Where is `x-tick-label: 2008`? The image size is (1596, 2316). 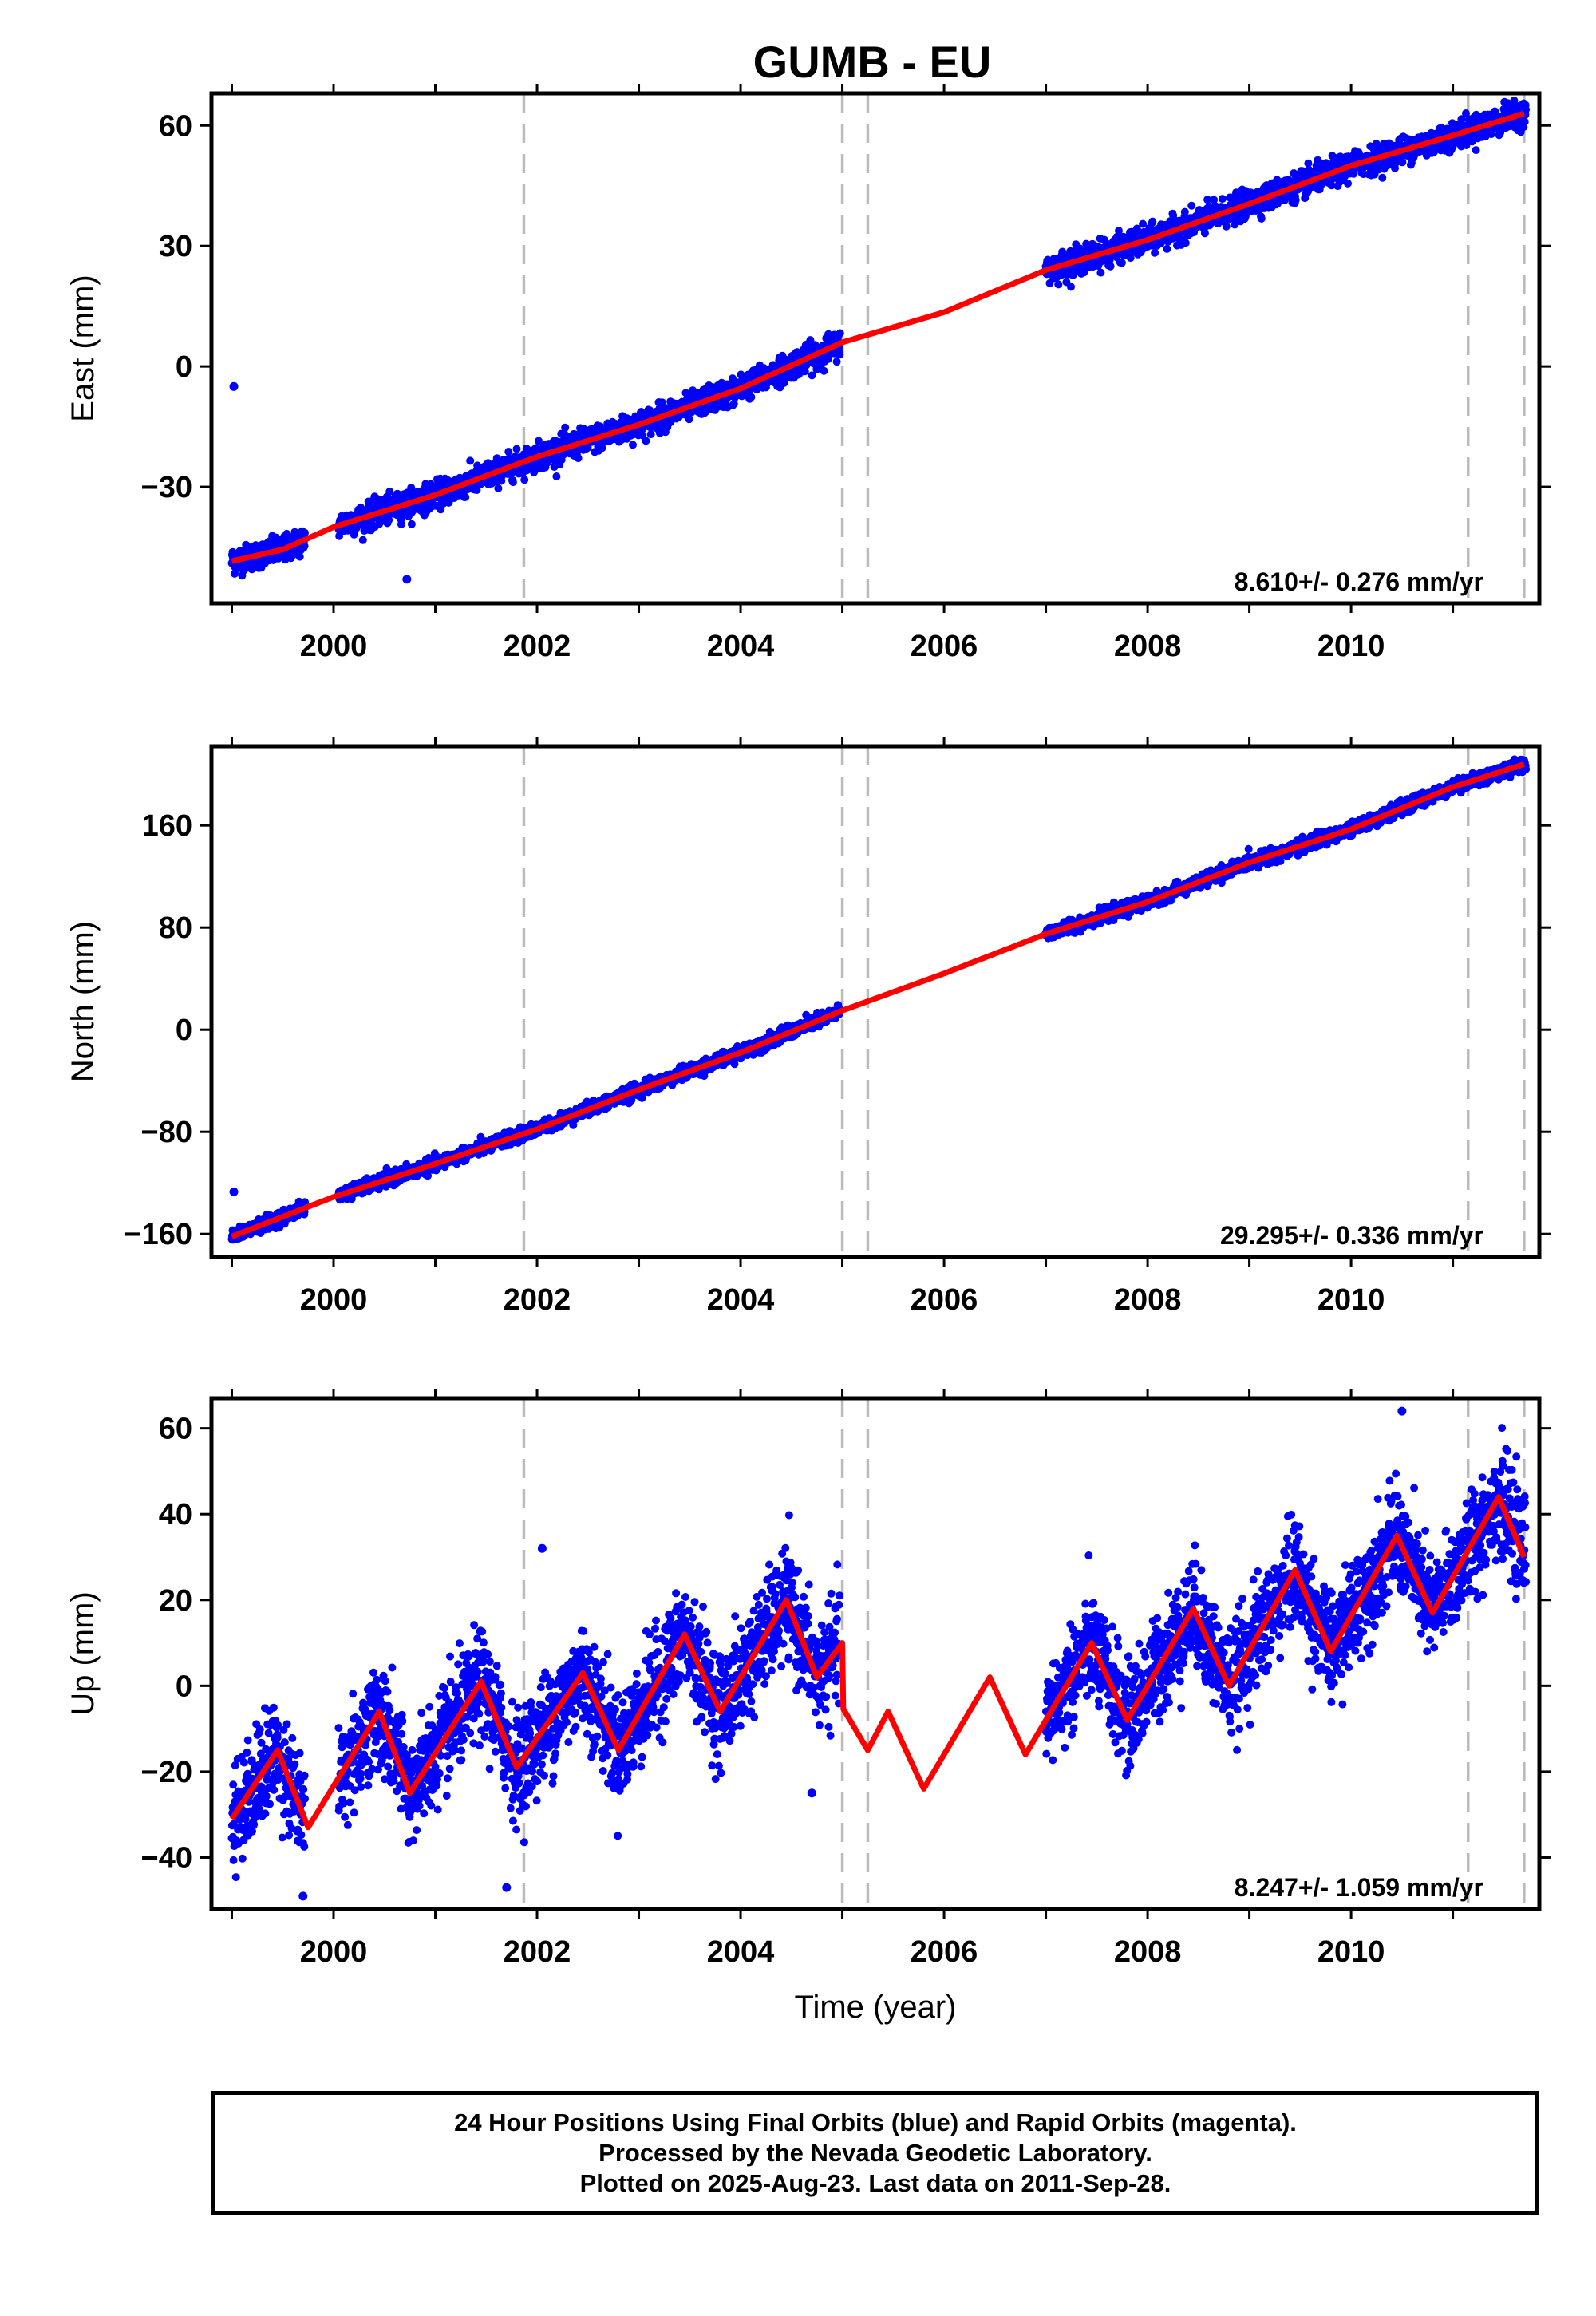 x-tick-label: 2008 is located at coordinates (1148, 646).